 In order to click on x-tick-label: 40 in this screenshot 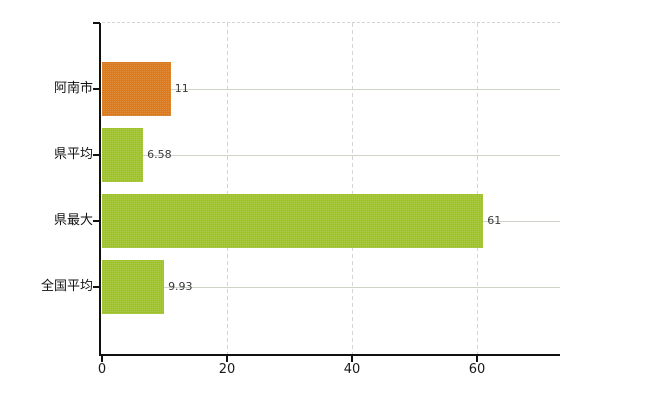, I will do `click(352, 369)`.